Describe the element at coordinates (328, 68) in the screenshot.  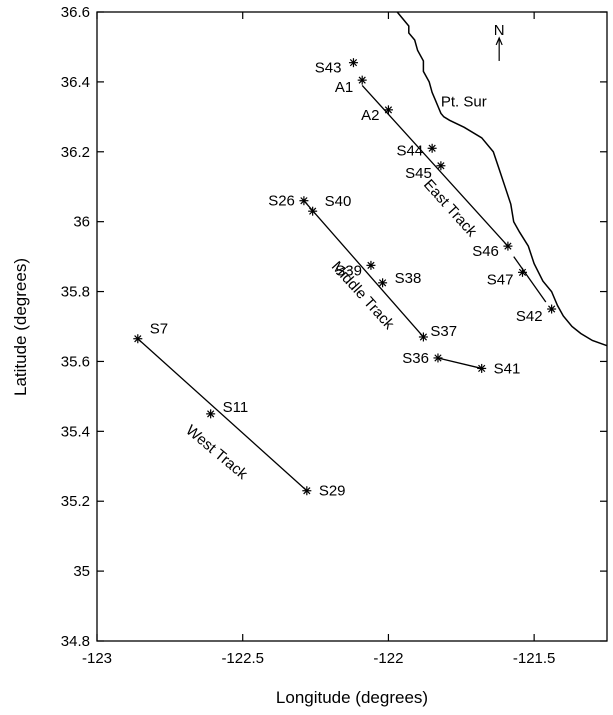
I see `station-label: S43` at that location.